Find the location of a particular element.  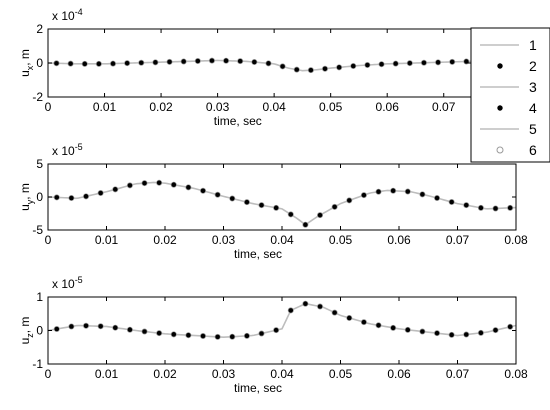

x-tick-label: 0.01 is located at coordinates (107, 240).